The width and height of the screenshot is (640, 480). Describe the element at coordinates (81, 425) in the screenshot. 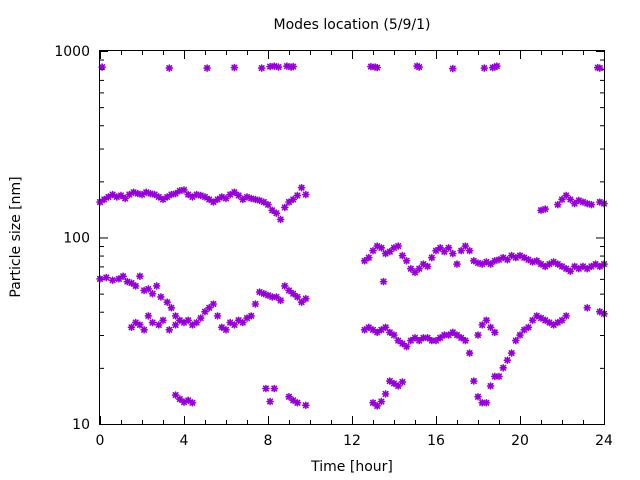

I see `y-tick-label: 10` at that location.